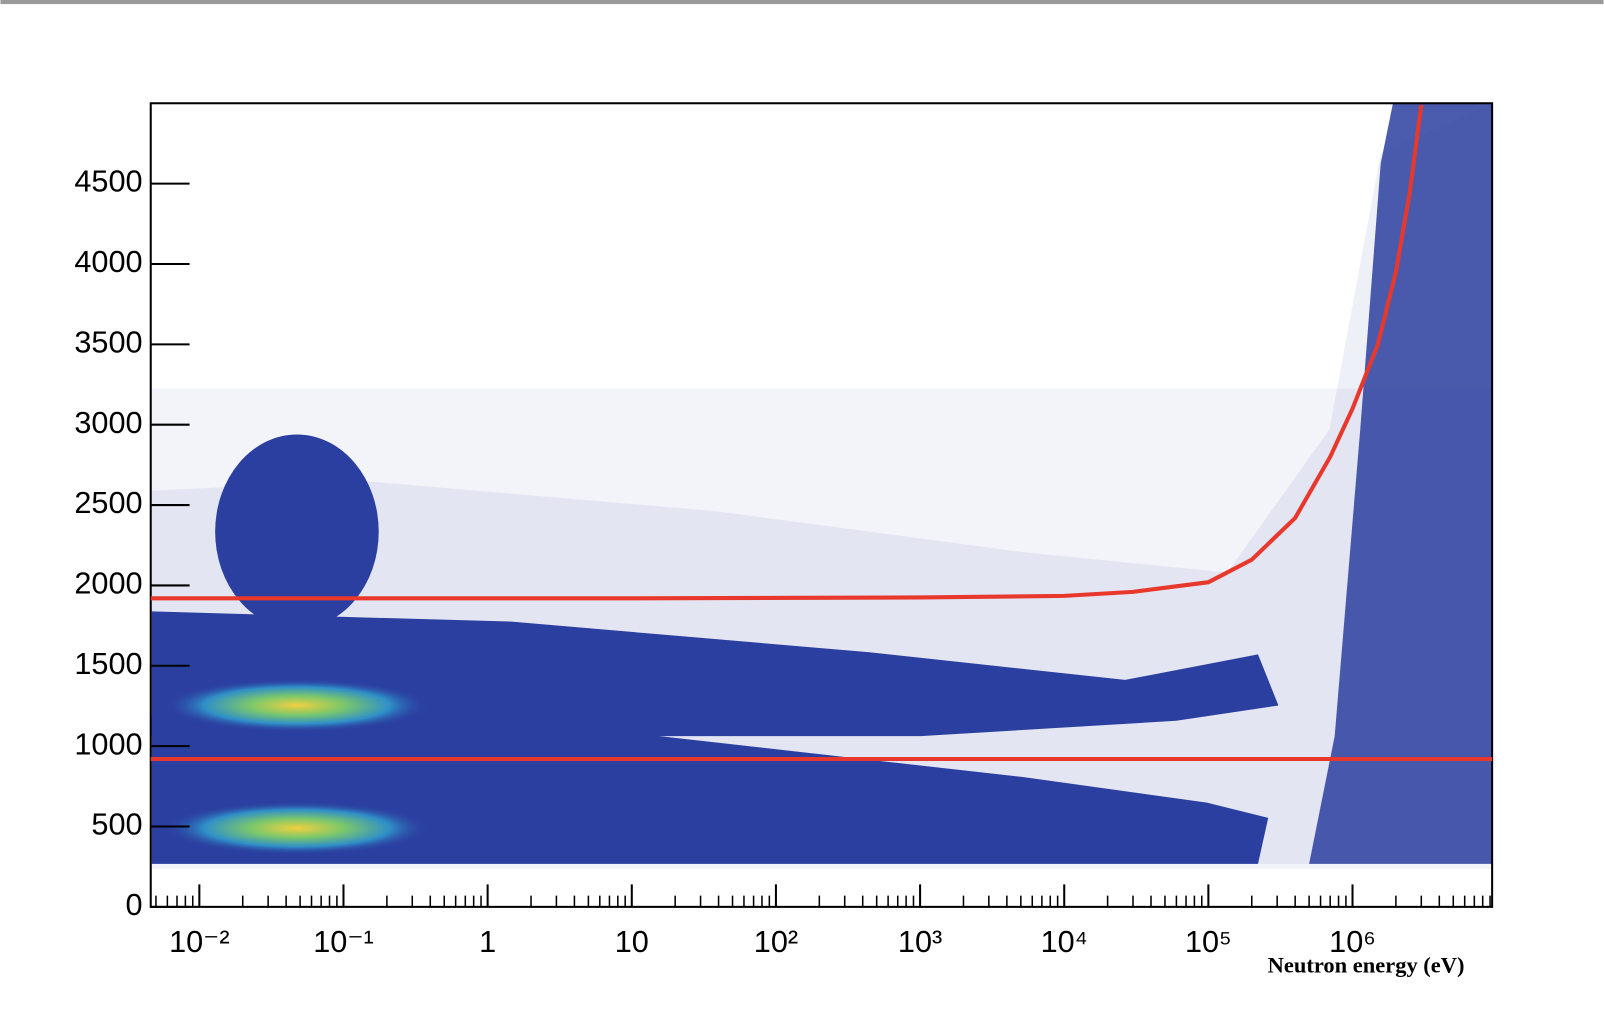  I want to click on y-tick-label: 4500, so click(108, 182).